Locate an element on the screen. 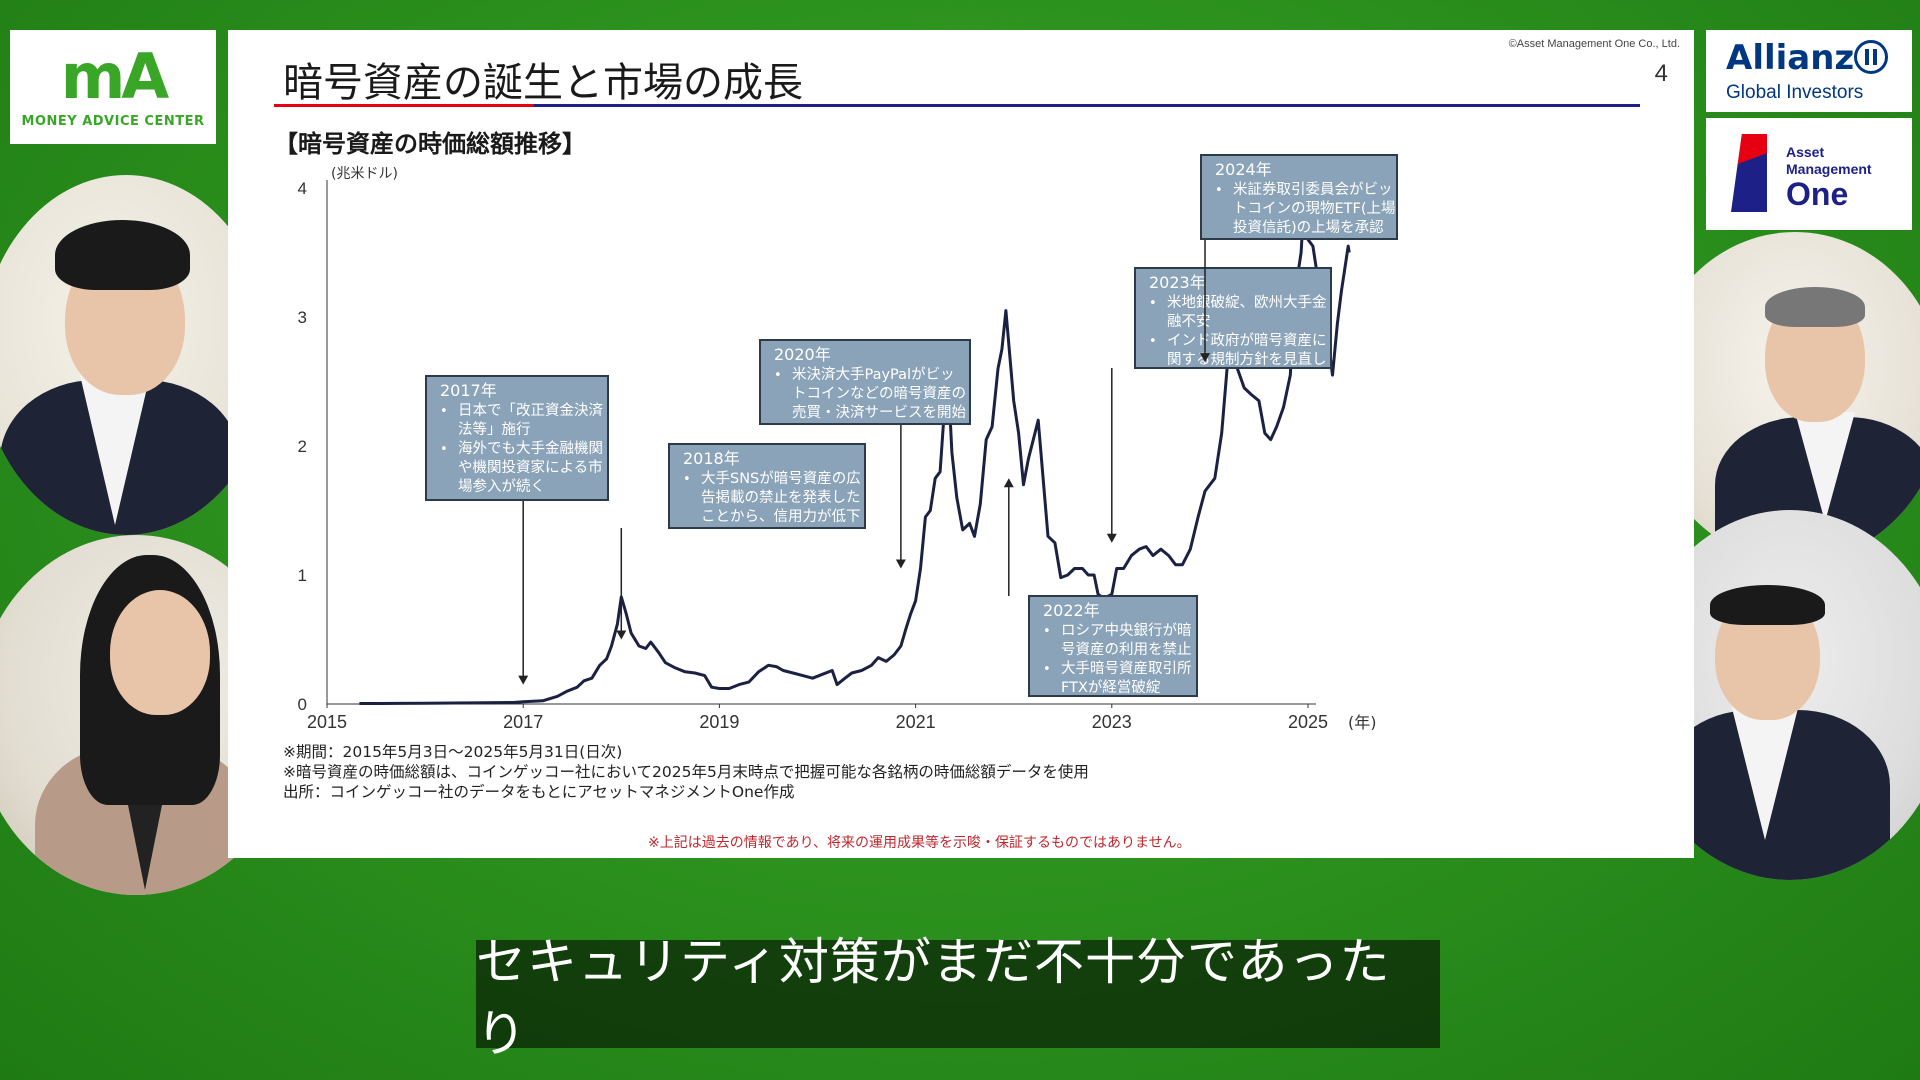 The height and width of the screenshot is (1080, 1920). annotation-title: 2017年 is located at coordinates (468, 390).